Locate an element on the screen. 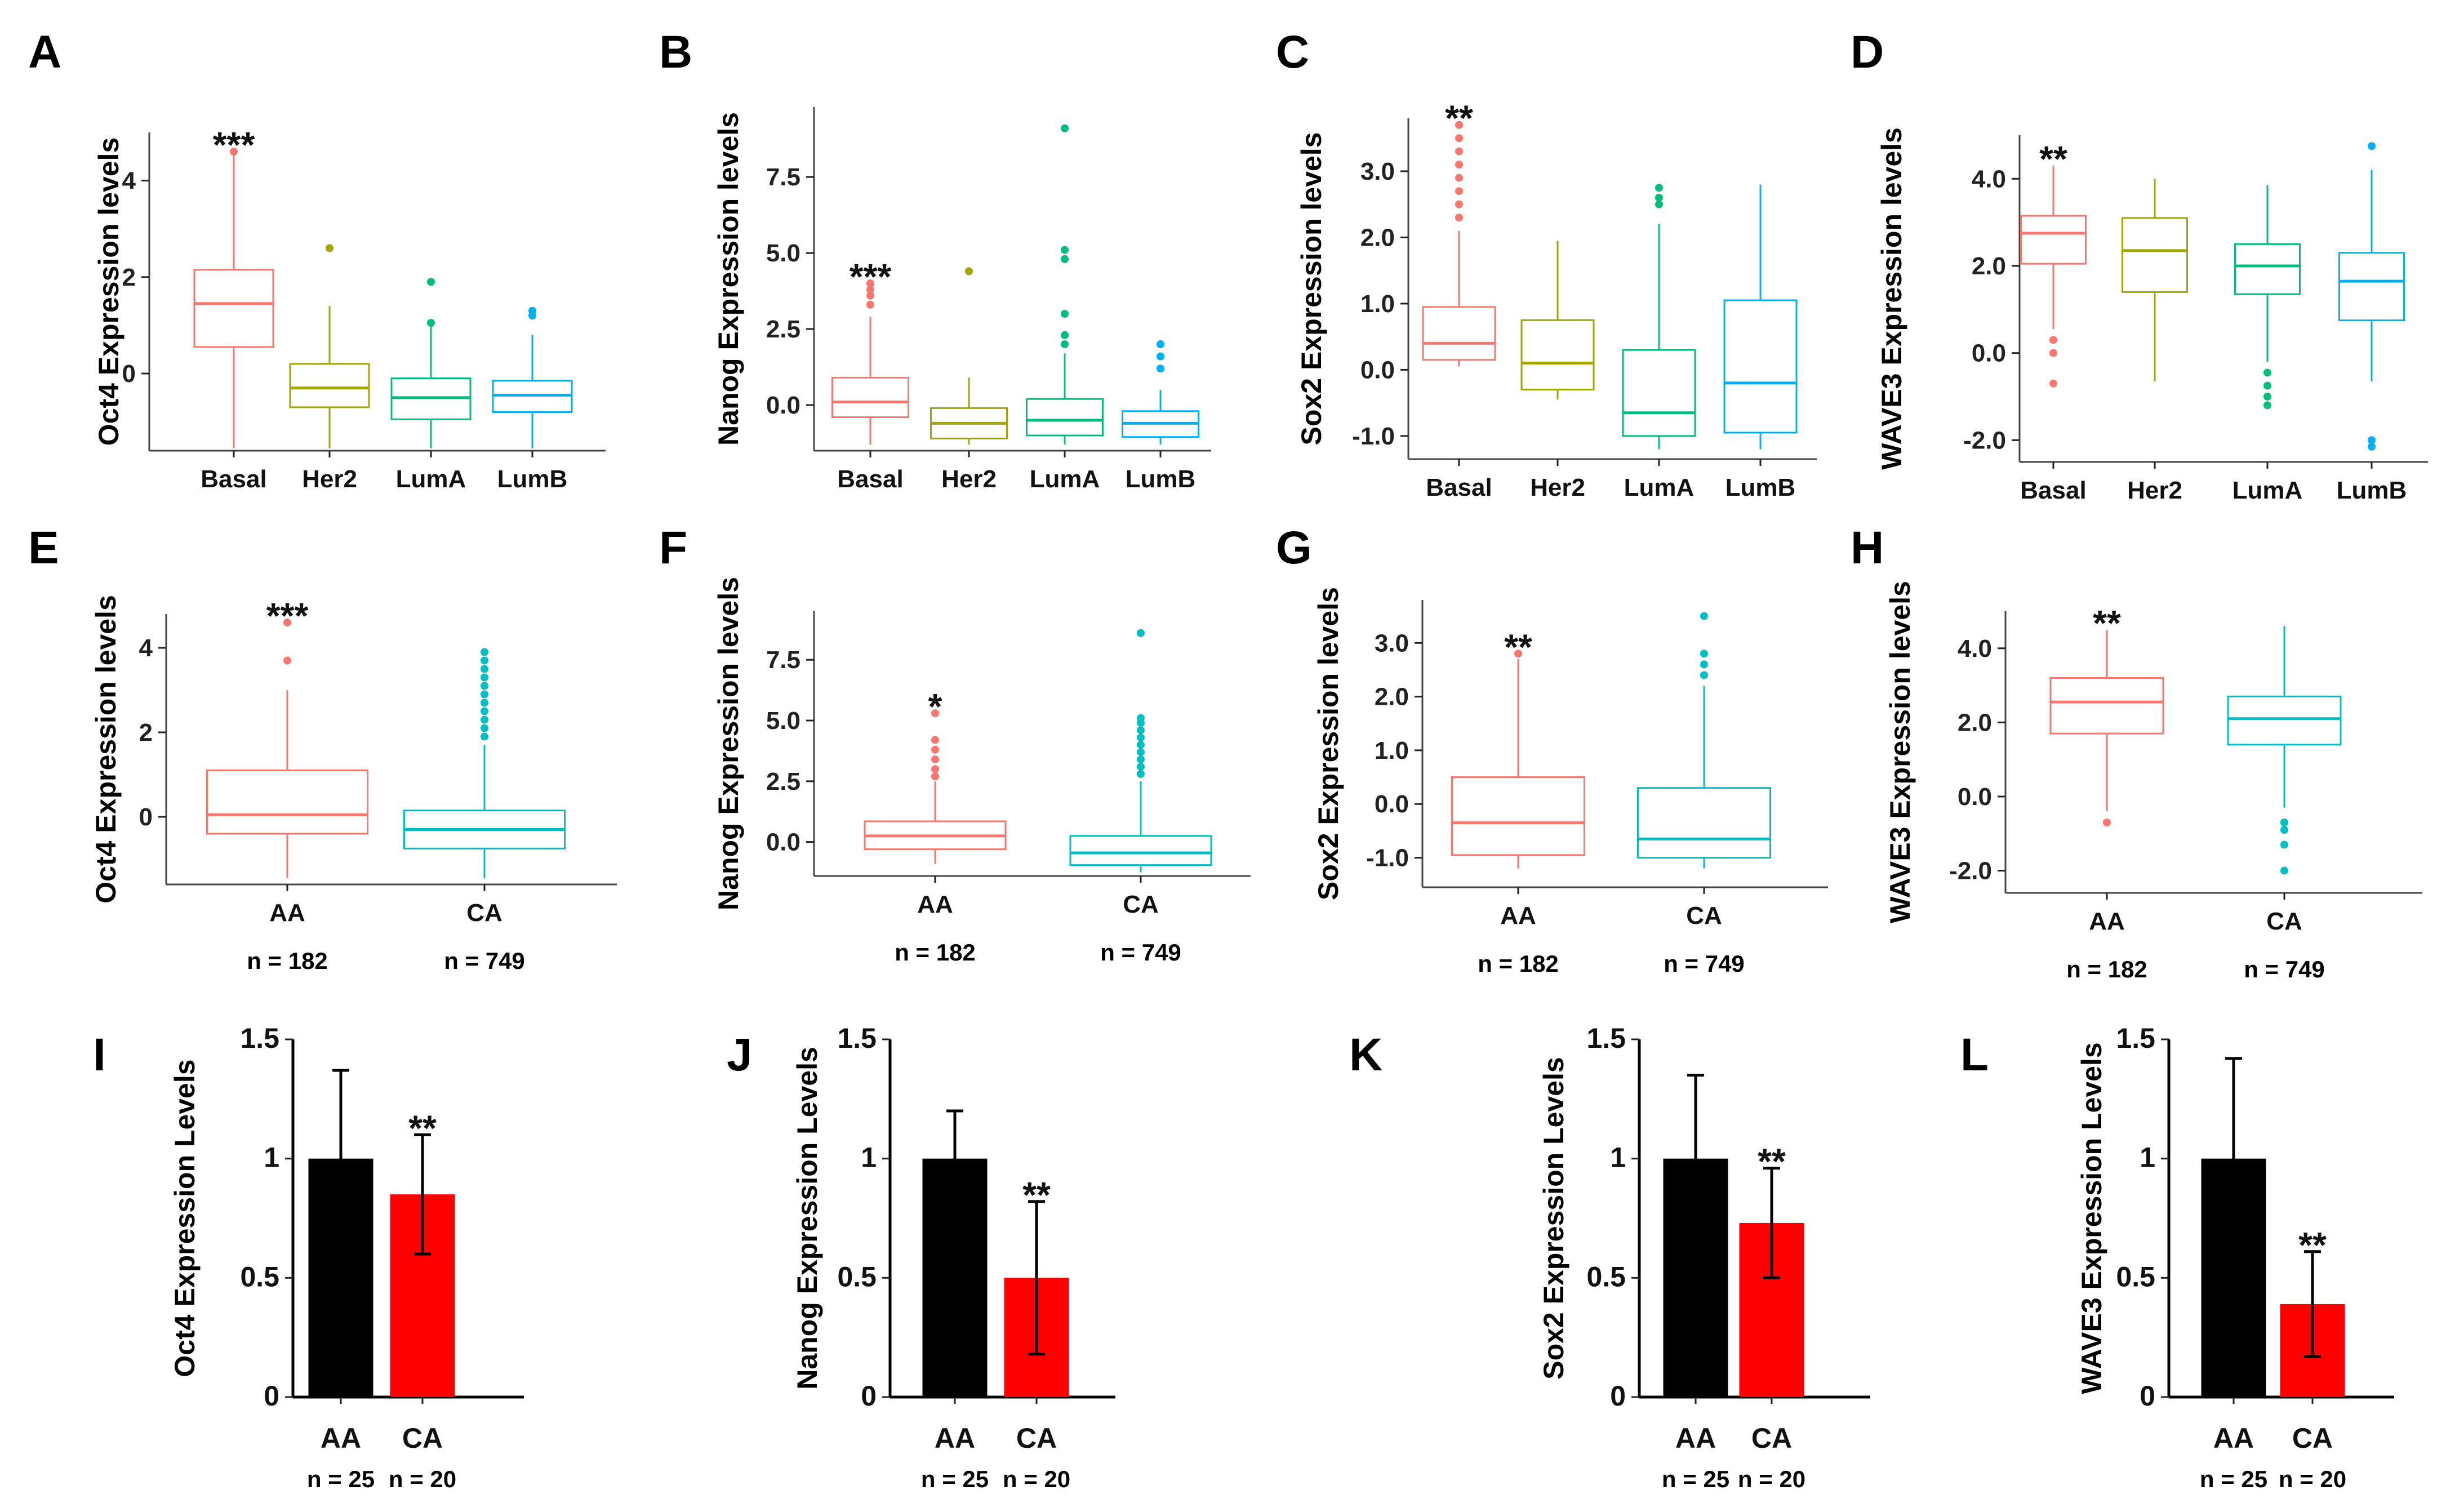 The image size is (2446, 1512). y-axis-label: WAVE3 Expression Levels is located at coordinates (2091, 1218).